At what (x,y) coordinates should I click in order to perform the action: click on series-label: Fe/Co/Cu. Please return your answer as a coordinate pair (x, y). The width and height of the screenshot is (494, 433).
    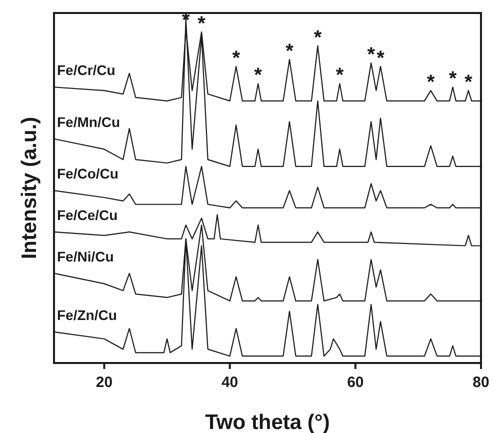
    Looking at the image, I should click on (87, 174).